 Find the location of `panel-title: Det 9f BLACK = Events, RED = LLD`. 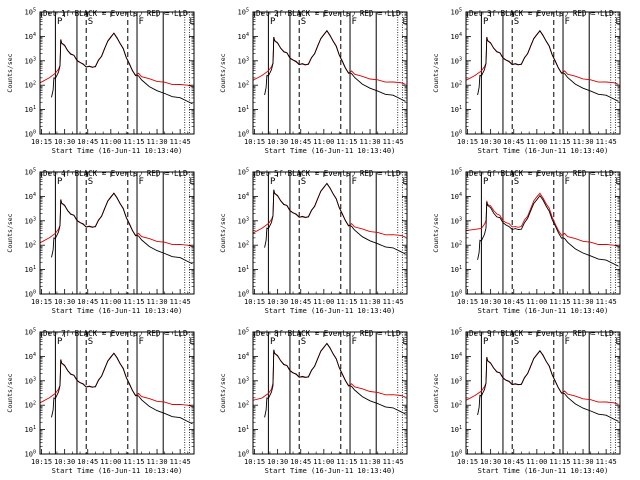

panel-title: Det 9f BLACK = Events, RED = LLD is located at coordinates (541, 333).